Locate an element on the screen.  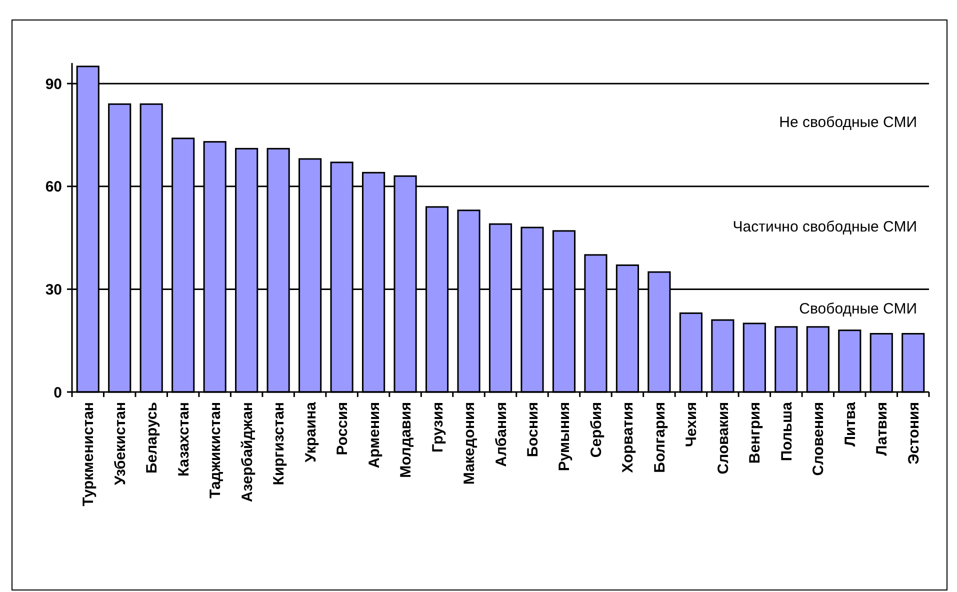
x-tick-label: Румыния is located at coordinates (565, 437).